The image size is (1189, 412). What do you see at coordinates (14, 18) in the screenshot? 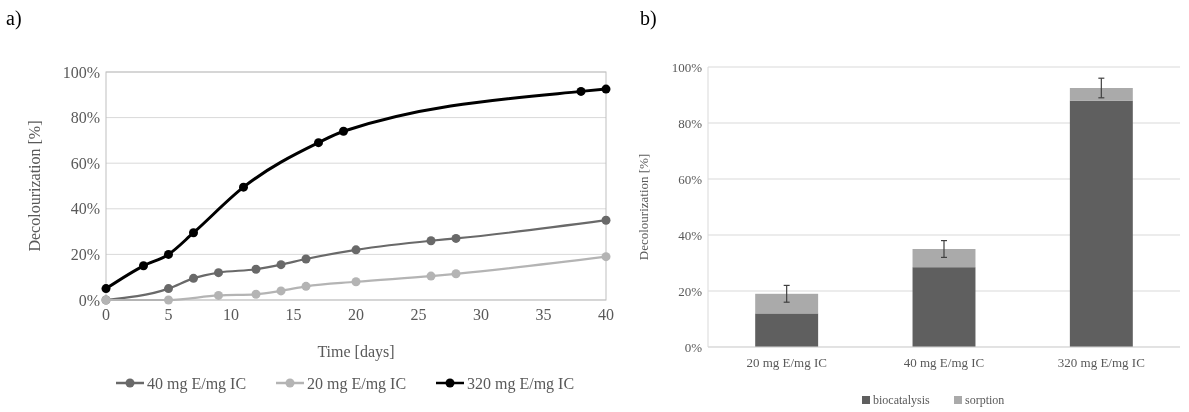
I see `chart-title: a)` at bounding box center [14, 18].